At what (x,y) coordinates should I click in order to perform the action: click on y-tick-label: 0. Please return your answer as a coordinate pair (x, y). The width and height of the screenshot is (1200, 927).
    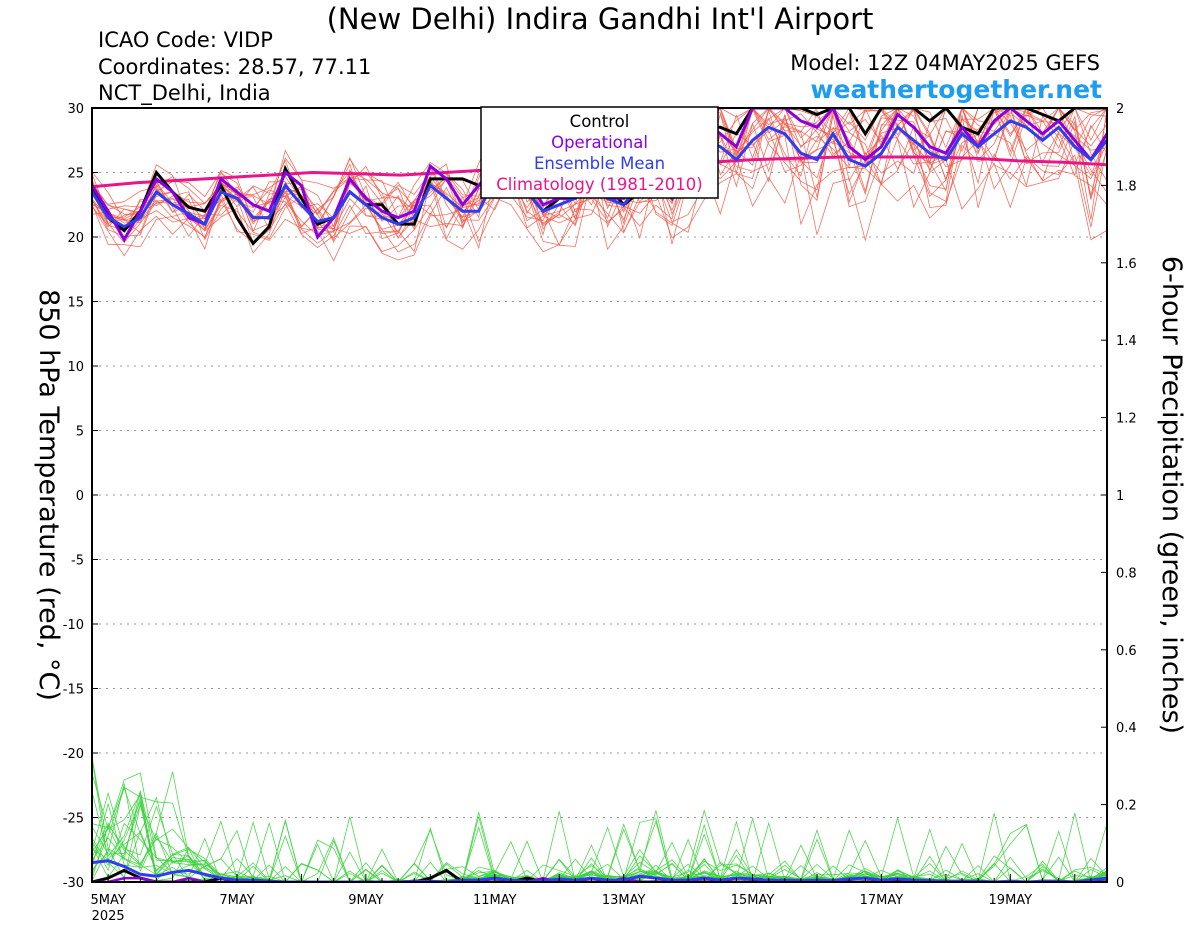
    Looking at the image, I should click on (80, 496).